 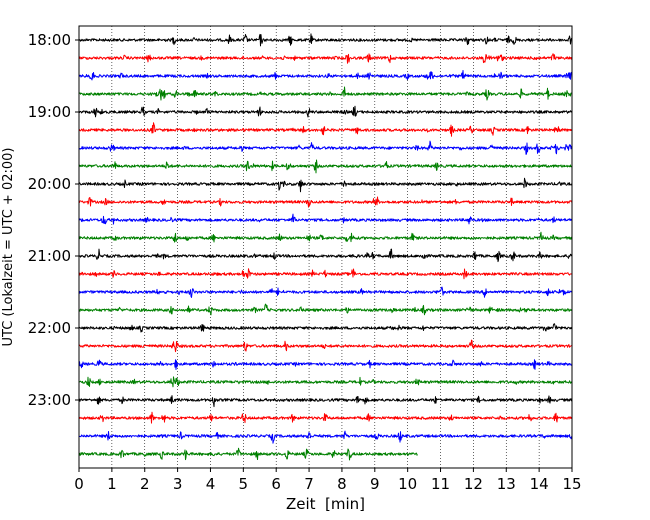 I want to click on x-axis-ticks: 0 1 2 3 4 5 6 7 8 9 10 11 12 13 14 15, so click(x=328, y=480).